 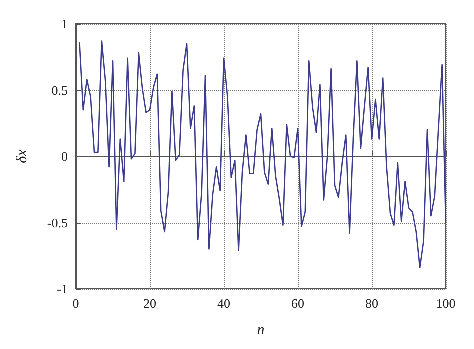 I want to click on y-tick-label: 0.5, so click(x=60, y=90).